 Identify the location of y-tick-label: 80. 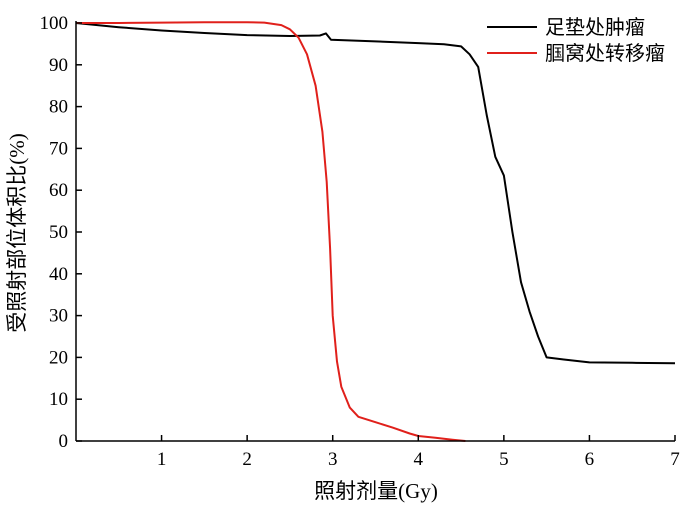
(58, 107).